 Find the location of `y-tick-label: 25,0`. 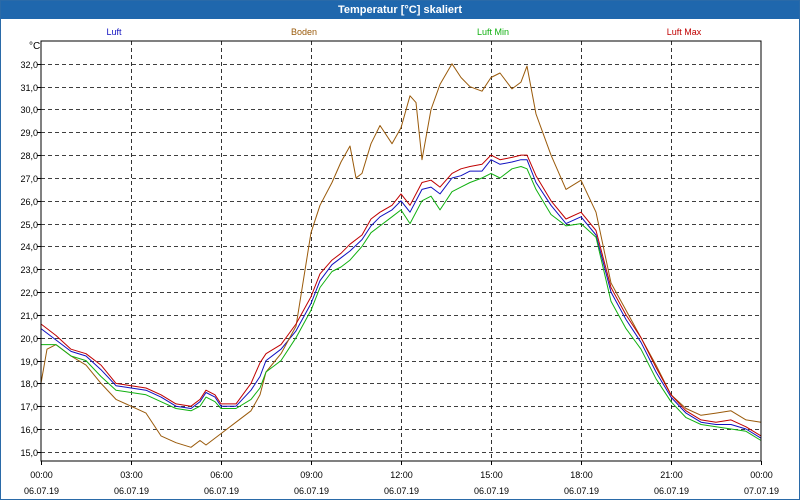

y-tick-label: 25,0 is located at coordinates (29, 225).